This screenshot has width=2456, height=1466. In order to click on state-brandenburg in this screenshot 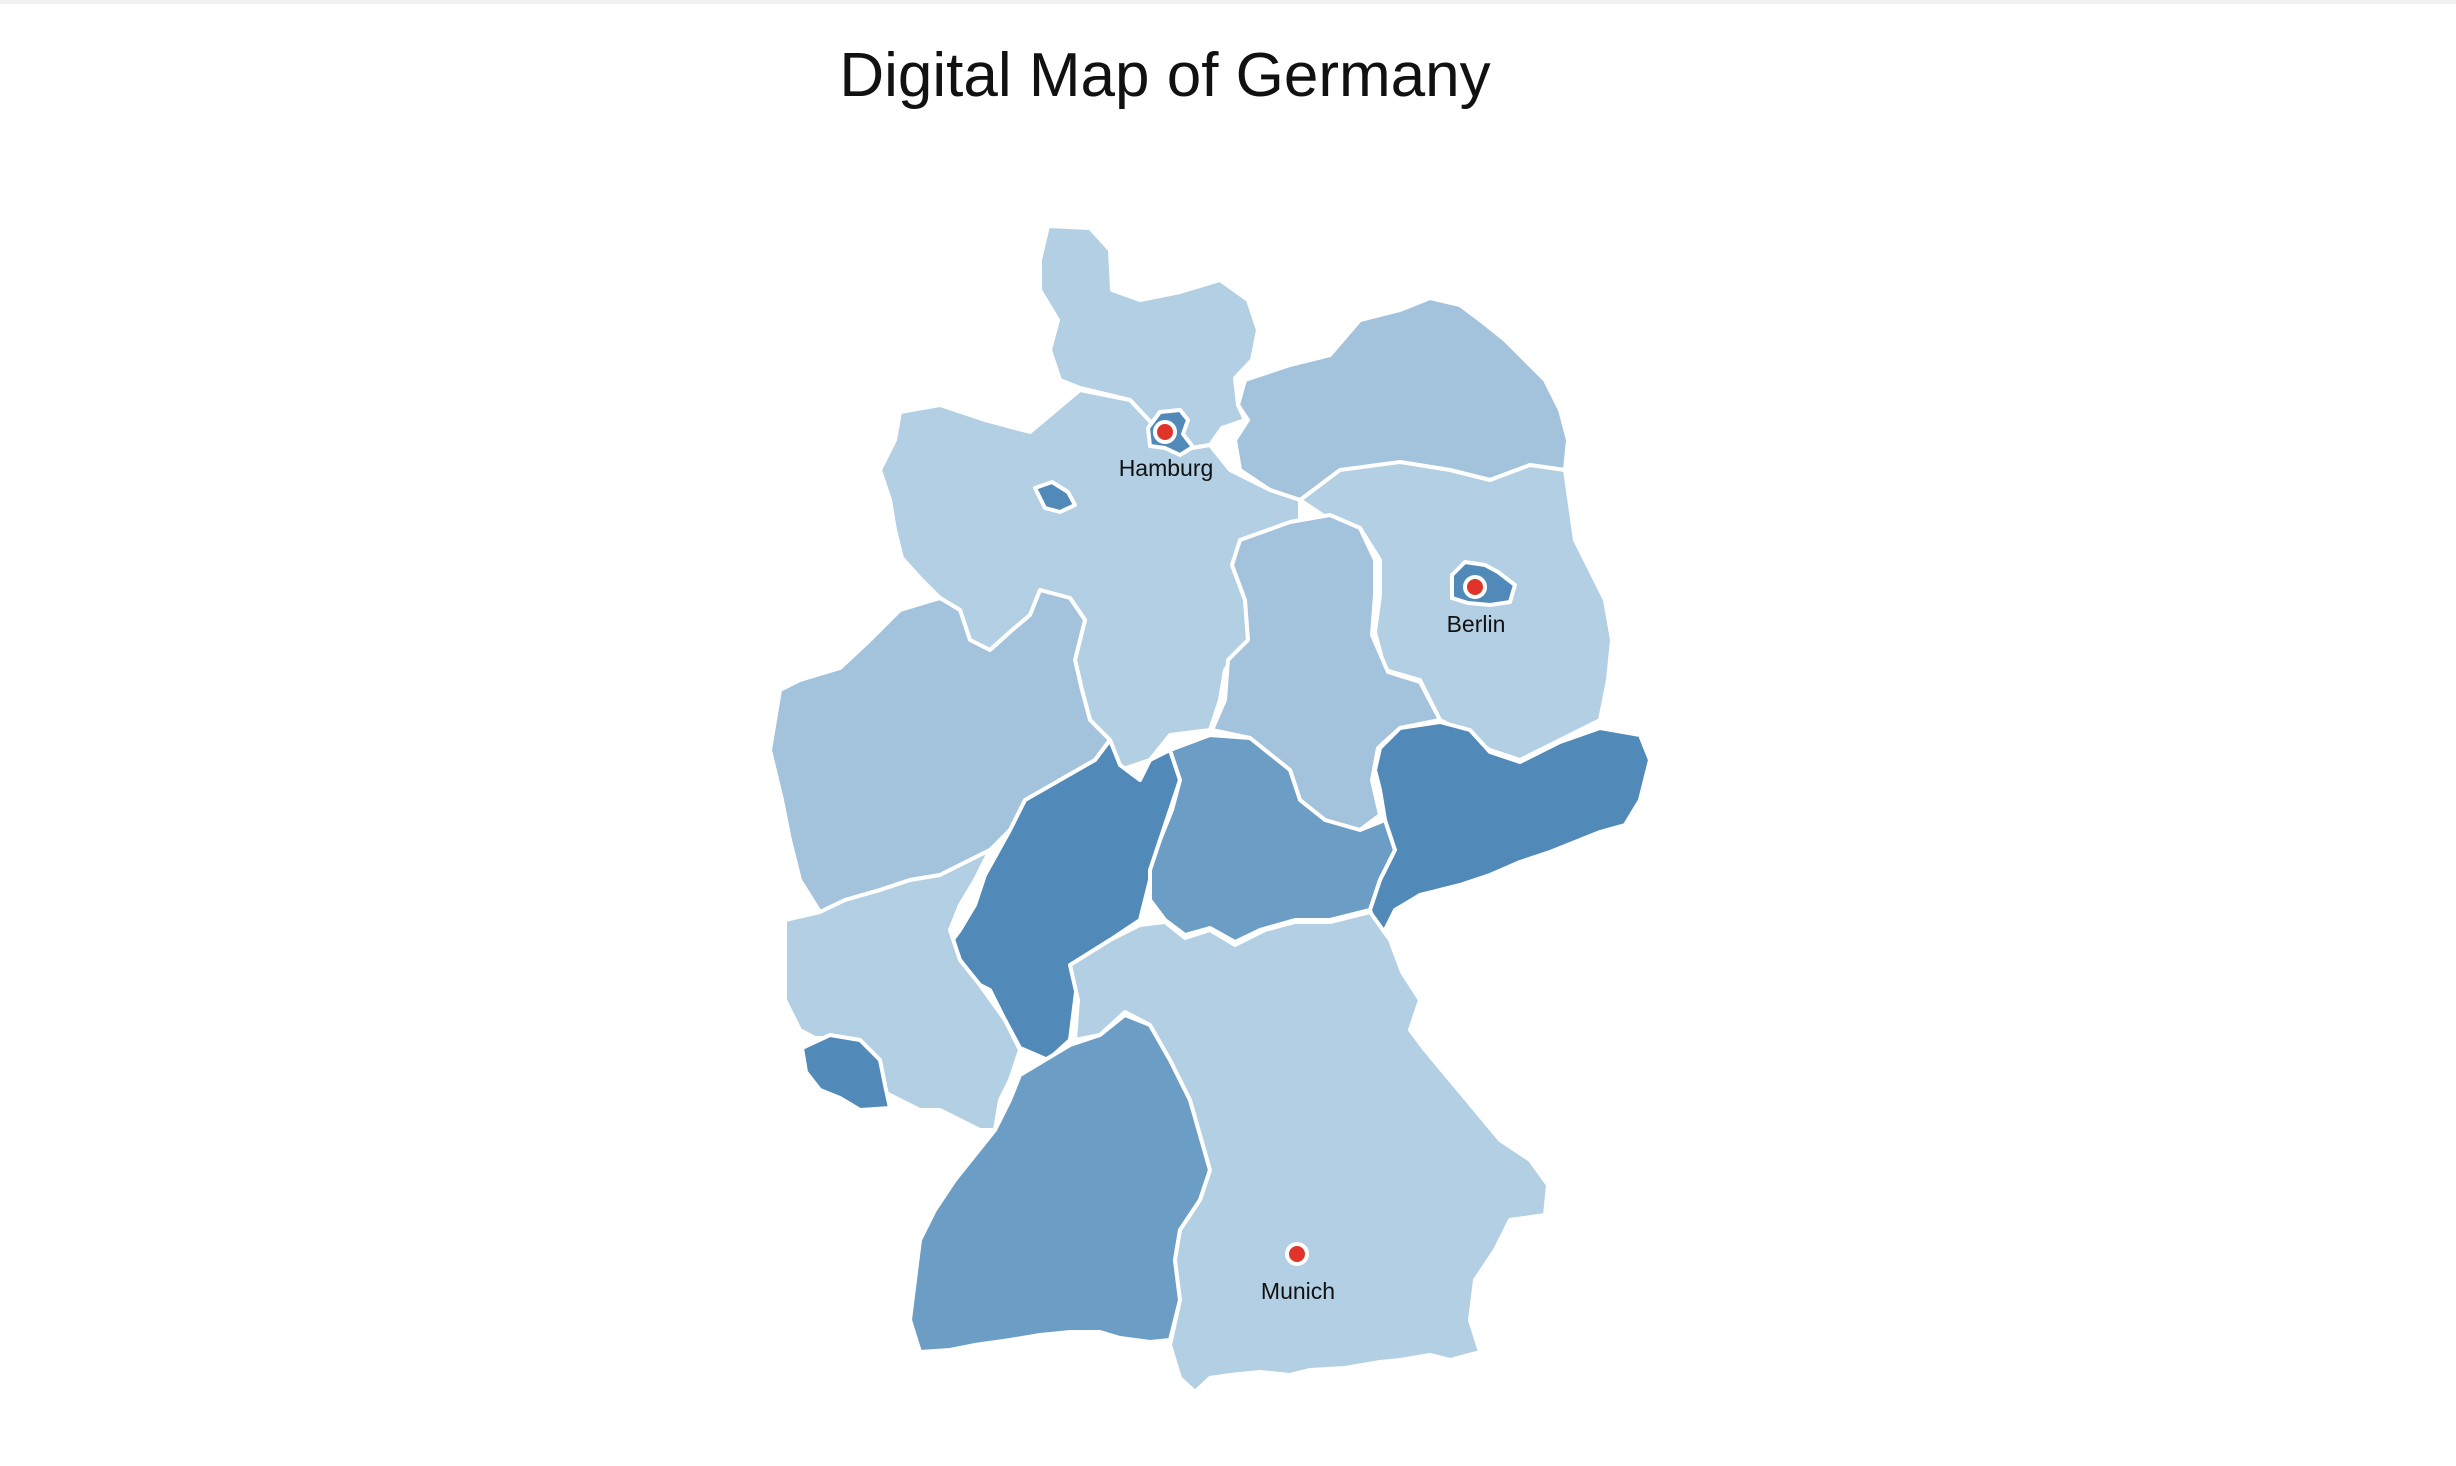, I will do `click(1456, 611)`.